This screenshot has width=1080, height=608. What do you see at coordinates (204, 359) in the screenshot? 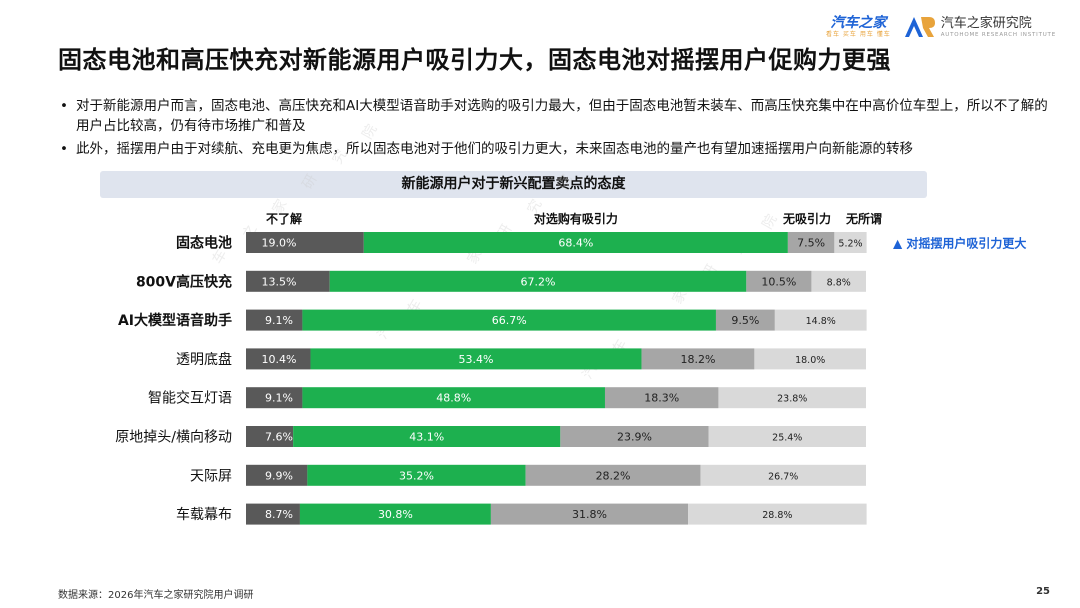
I see `category-label: 透明底盘` at bounding box center [204, 359].